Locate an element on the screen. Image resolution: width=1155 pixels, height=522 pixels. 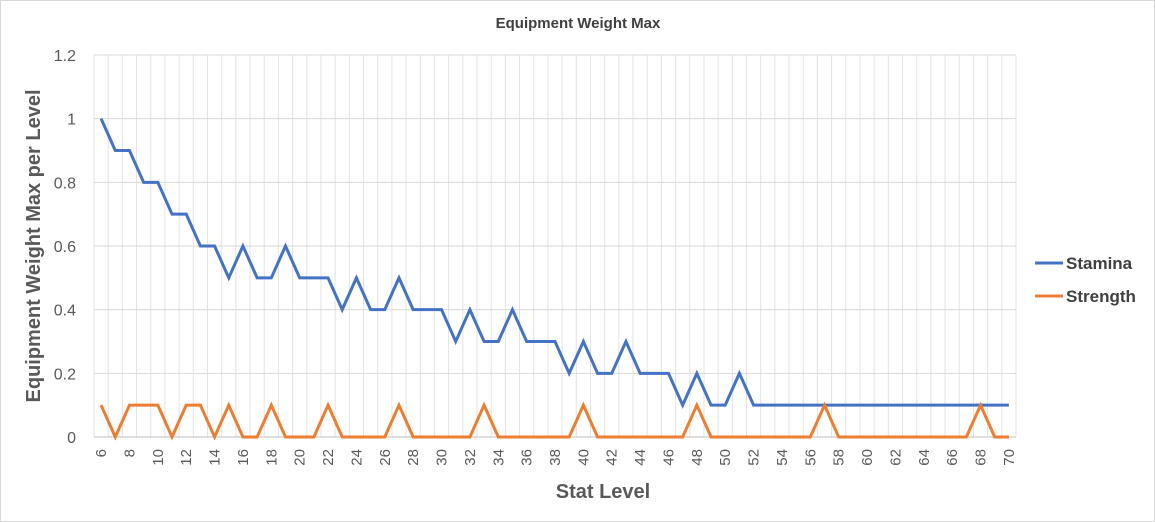
x-tick-label: 60 is located at coordinates (867, 457).